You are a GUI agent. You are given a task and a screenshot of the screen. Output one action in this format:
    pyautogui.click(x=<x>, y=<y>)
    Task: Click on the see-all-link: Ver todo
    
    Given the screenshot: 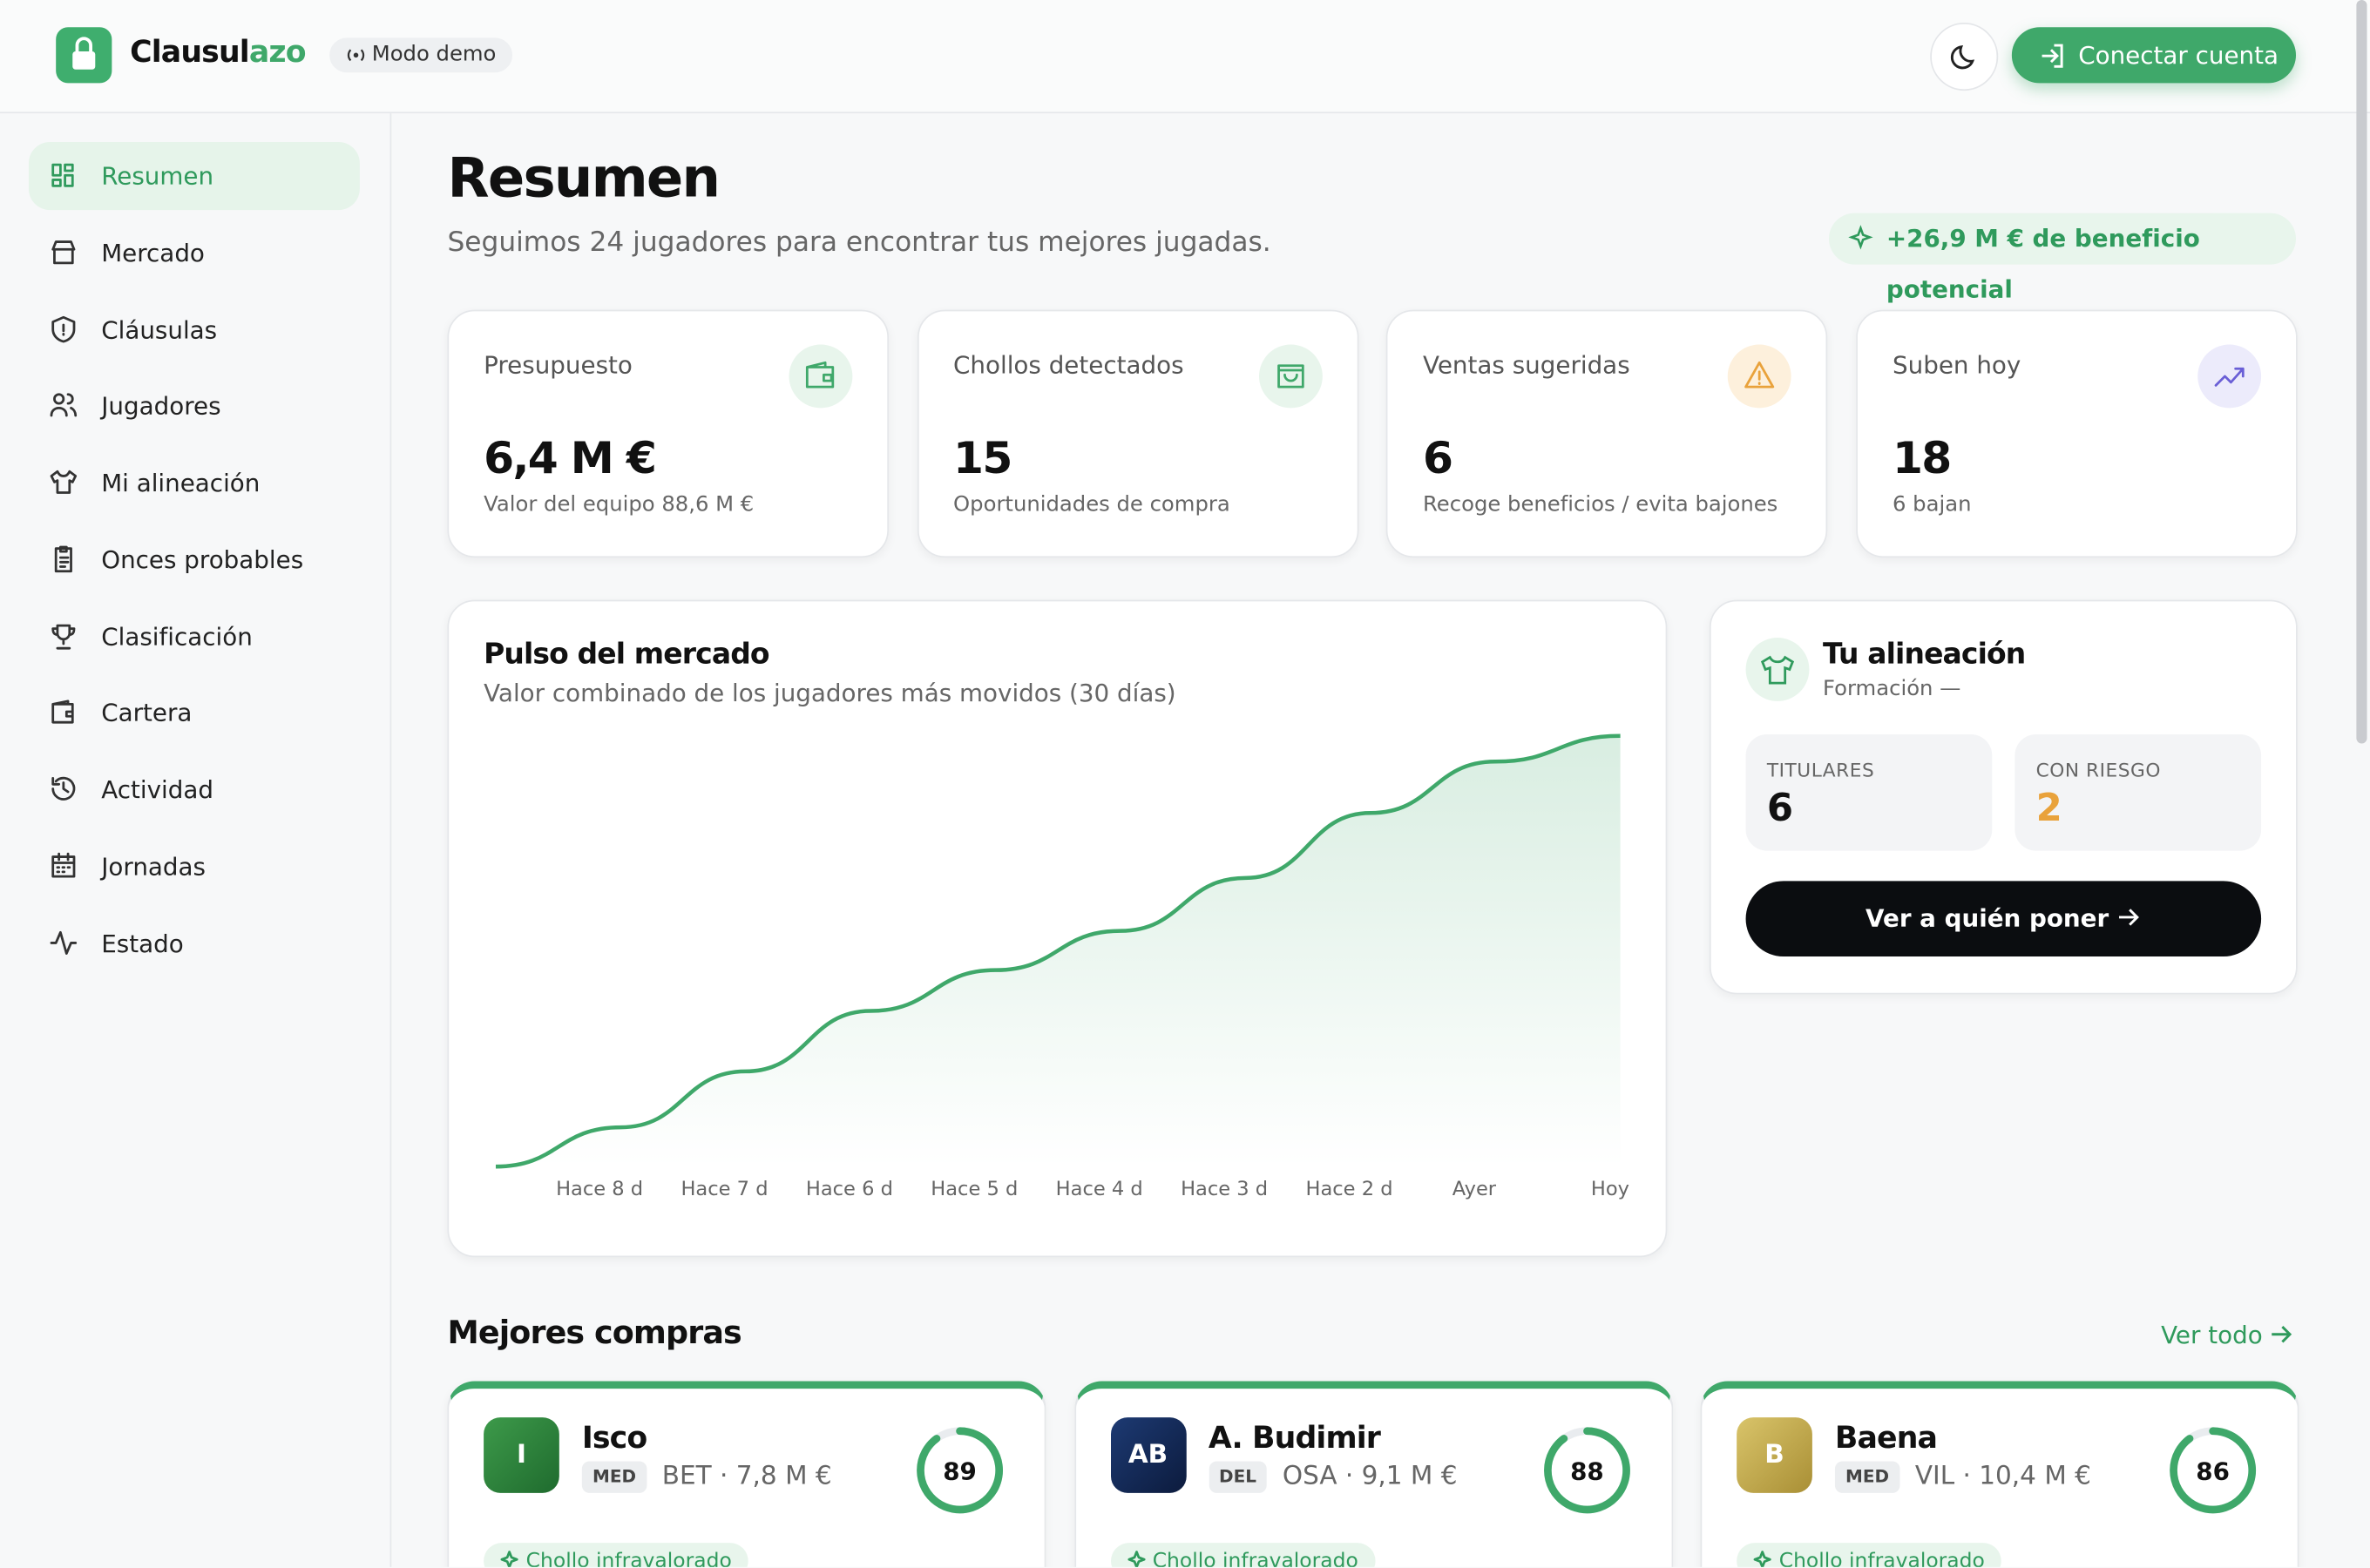 What is the action you would take?
    pyautogui.click(x=2227, y=1335)
    